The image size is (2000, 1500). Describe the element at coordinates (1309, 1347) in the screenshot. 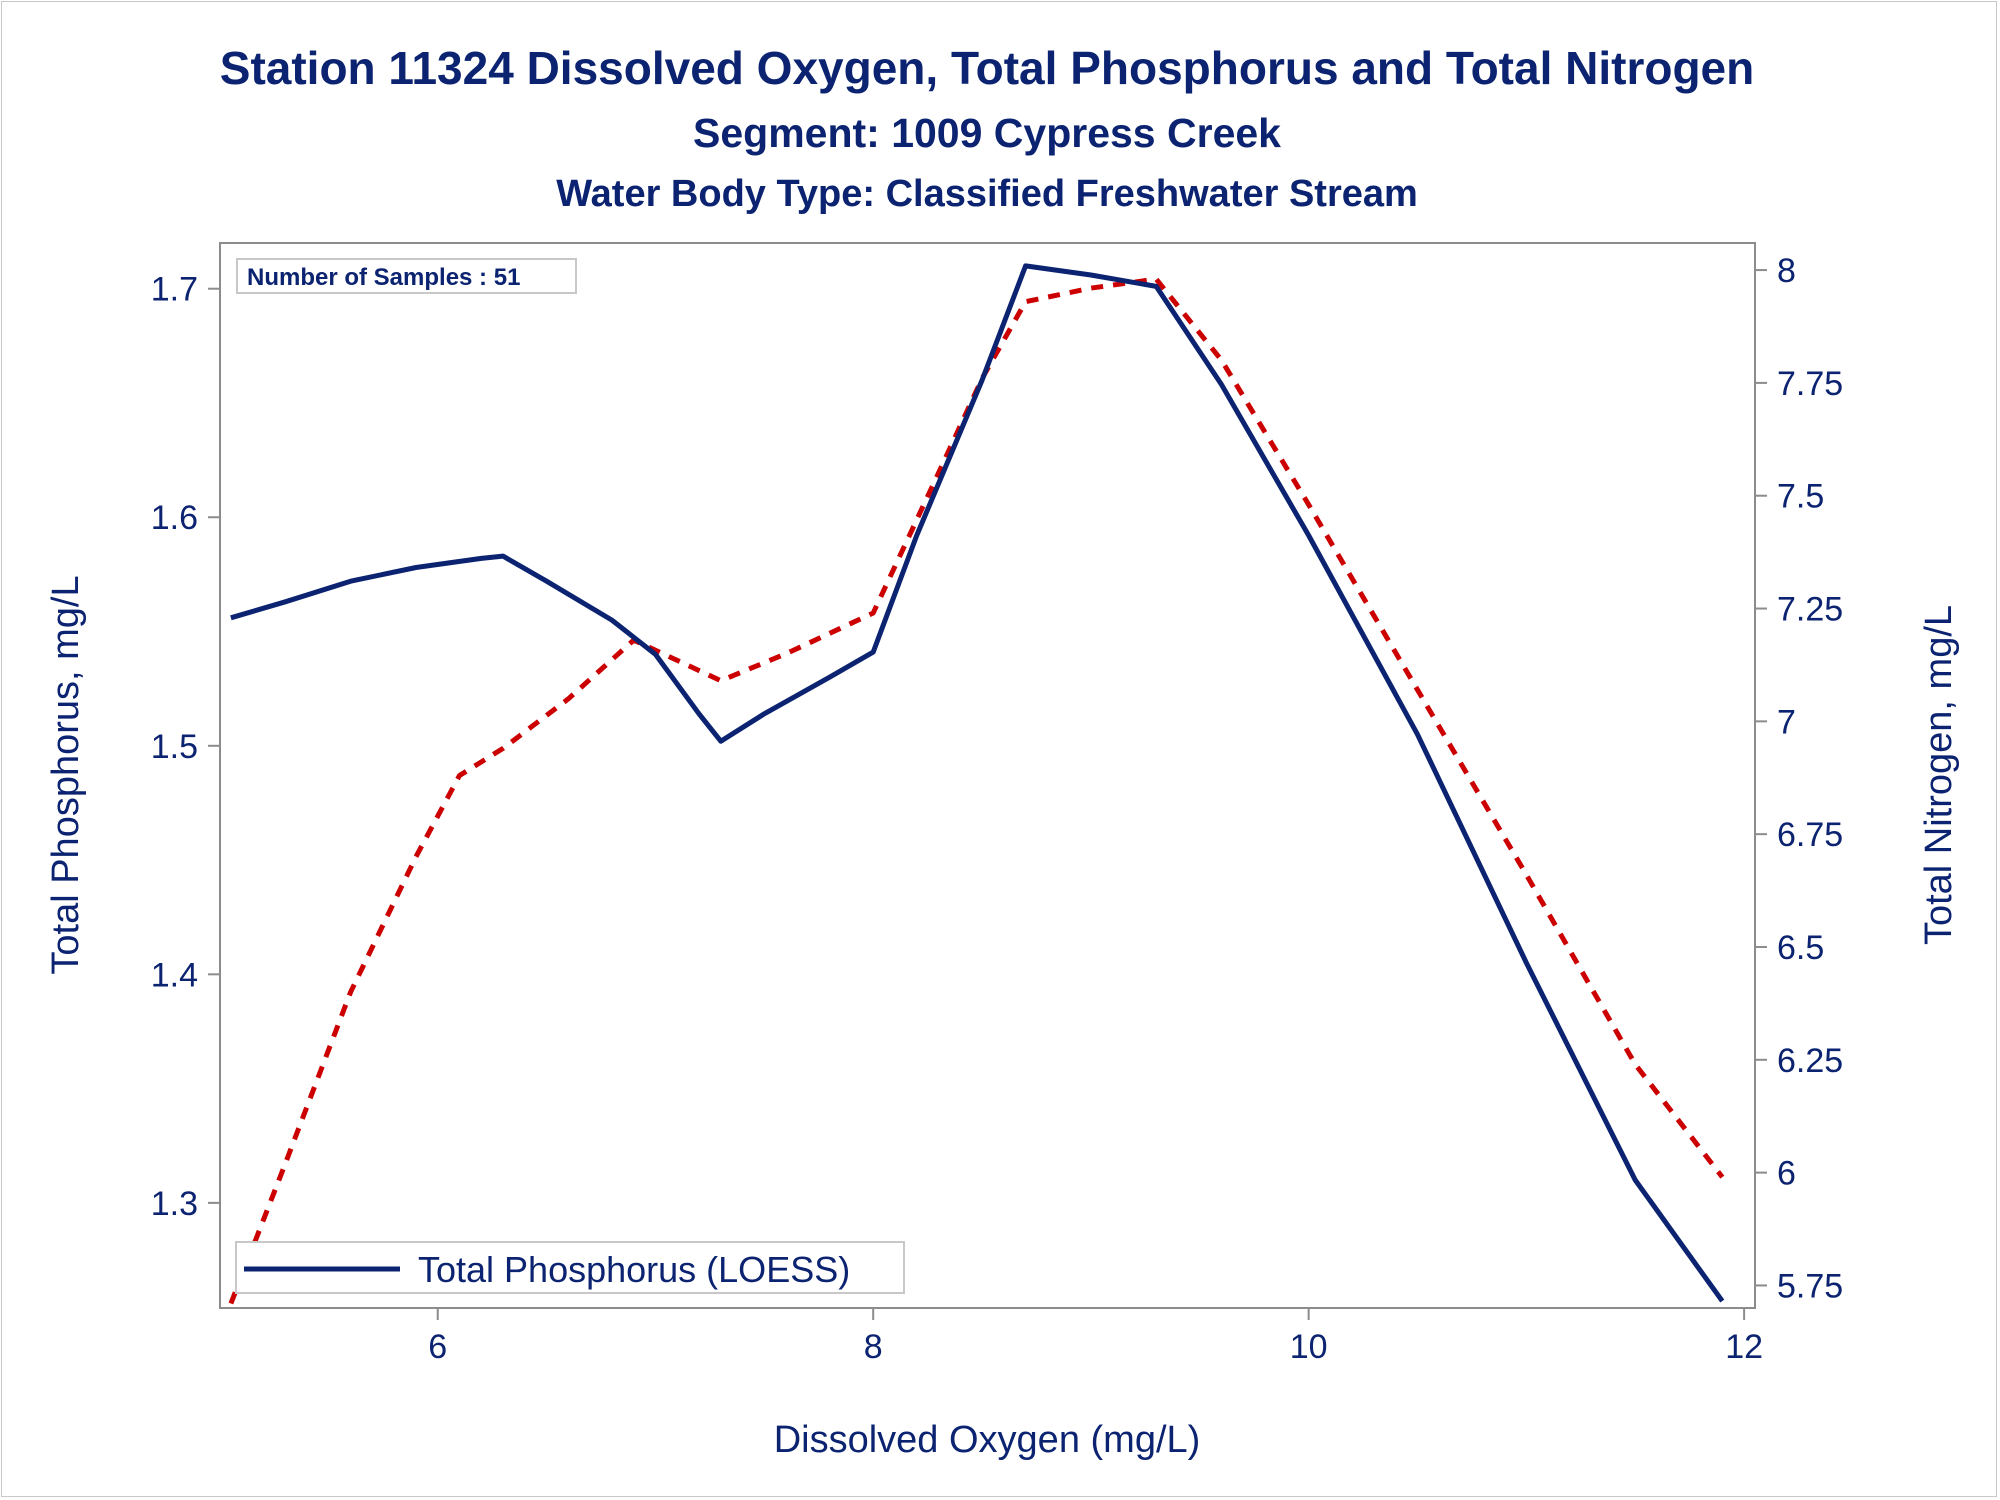

I see `x-tick-label: 10` at that location.